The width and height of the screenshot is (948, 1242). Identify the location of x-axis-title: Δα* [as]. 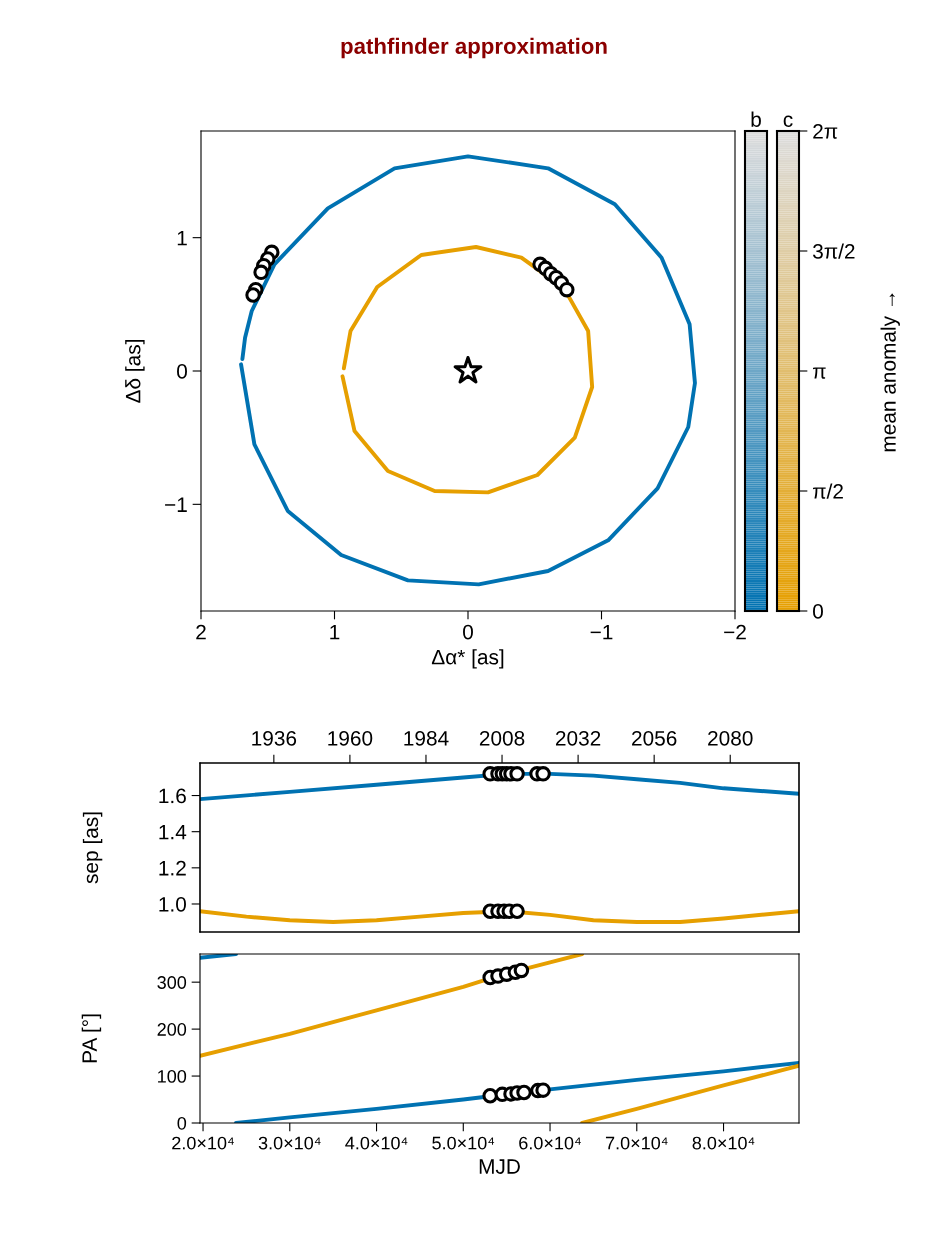
(467, 659).